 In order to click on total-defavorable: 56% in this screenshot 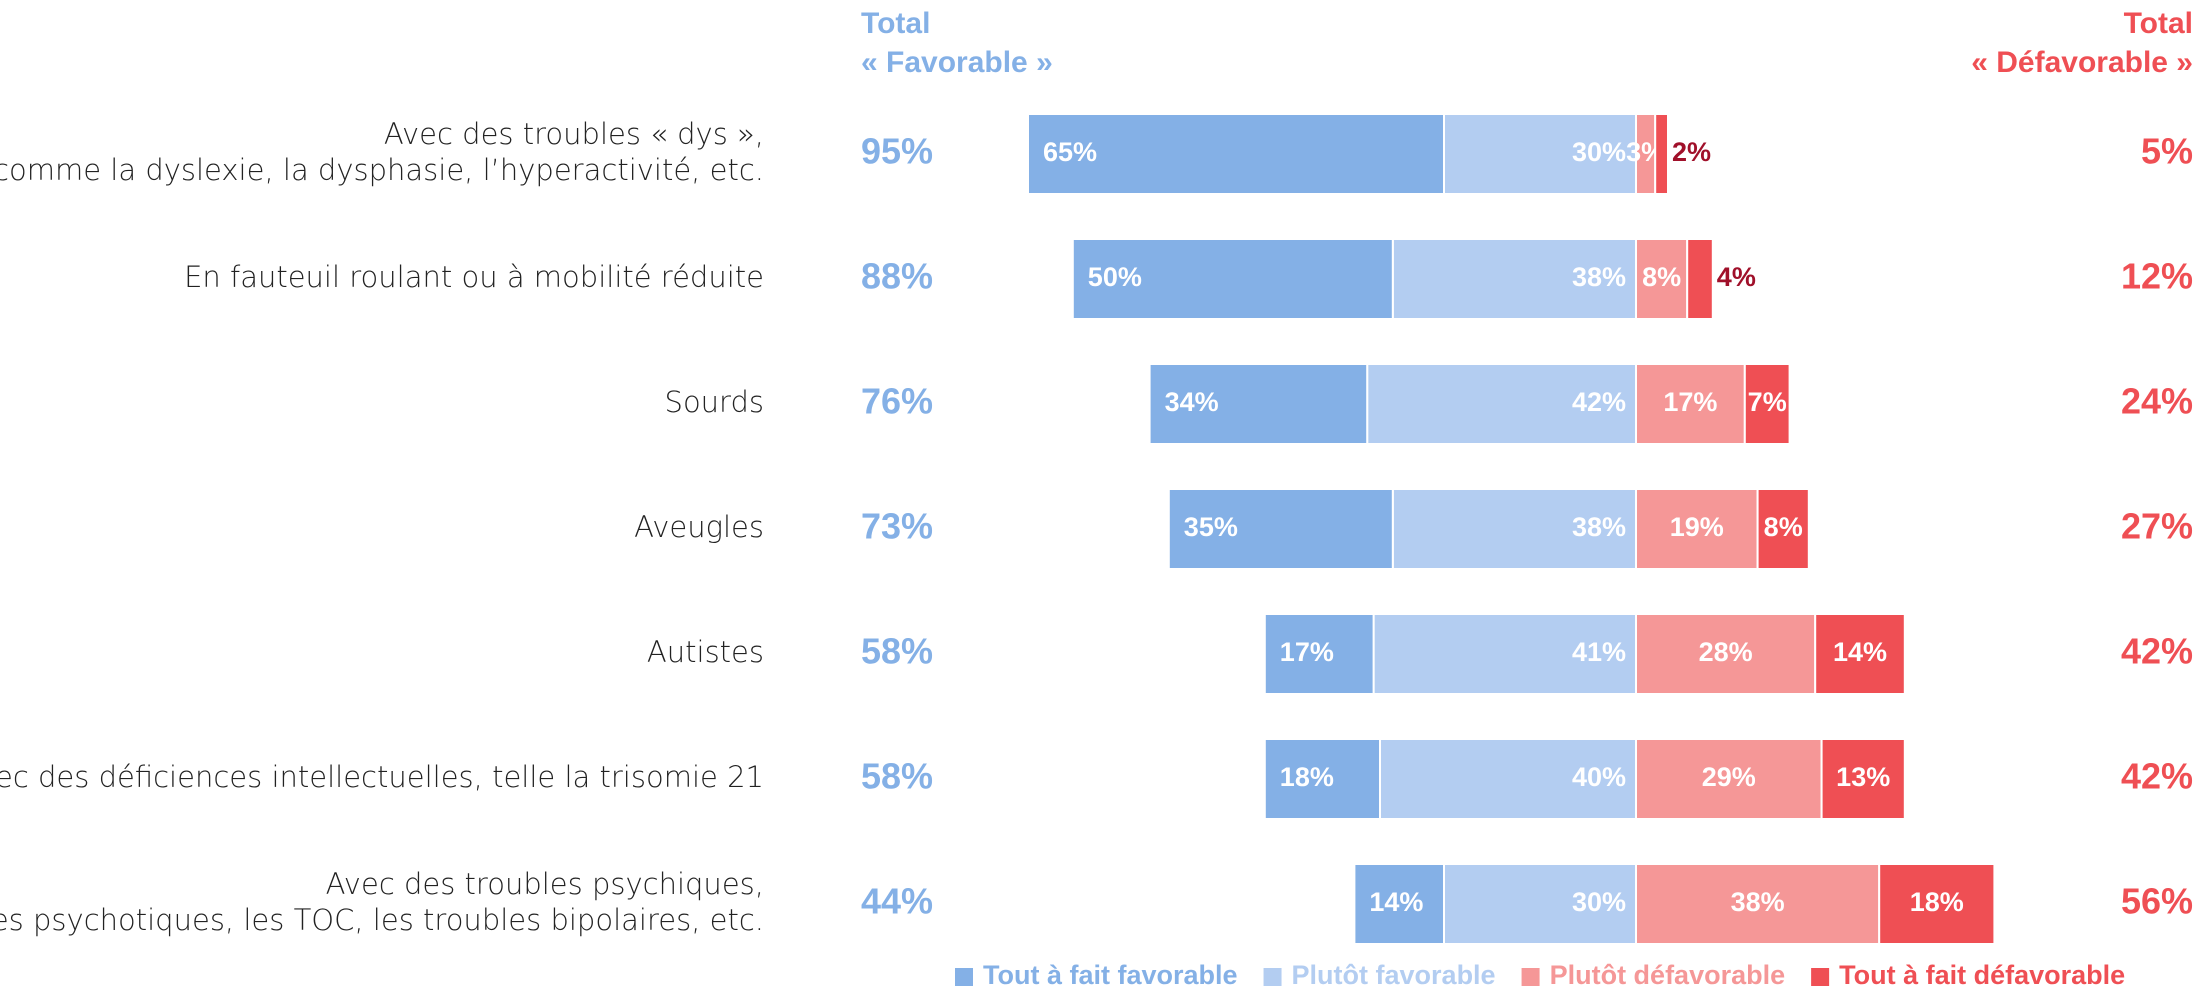, I will do `click(2157, 901)`.